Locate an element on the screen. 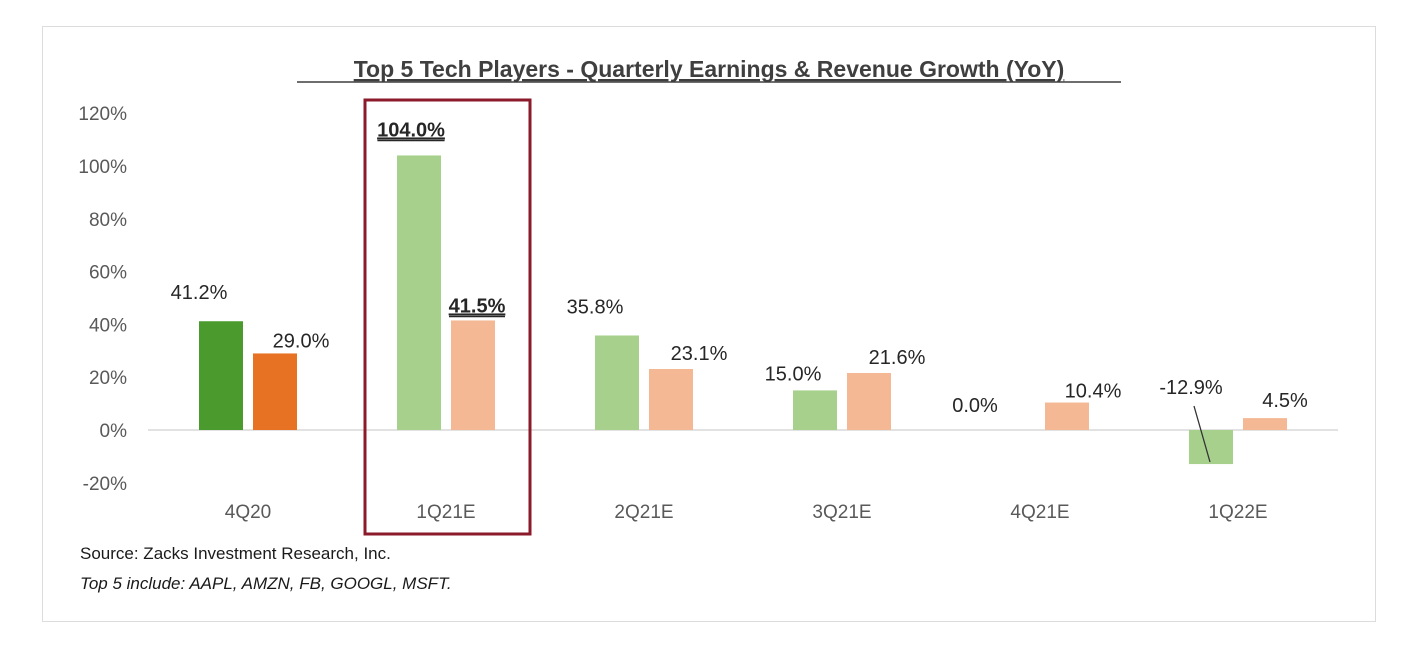 This screenshot has height=652, width=1418. revenue-bar-1q21e is located at coordinates (473, 375).